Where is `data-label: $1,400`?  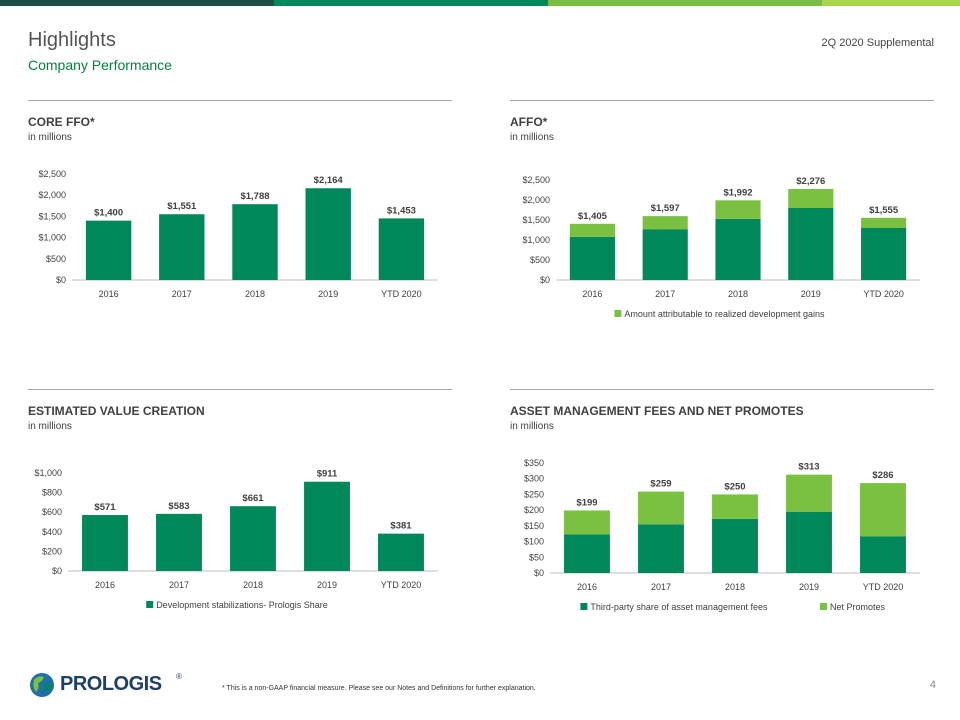 data-label: $1,400 is located at coordinates (108, 213).